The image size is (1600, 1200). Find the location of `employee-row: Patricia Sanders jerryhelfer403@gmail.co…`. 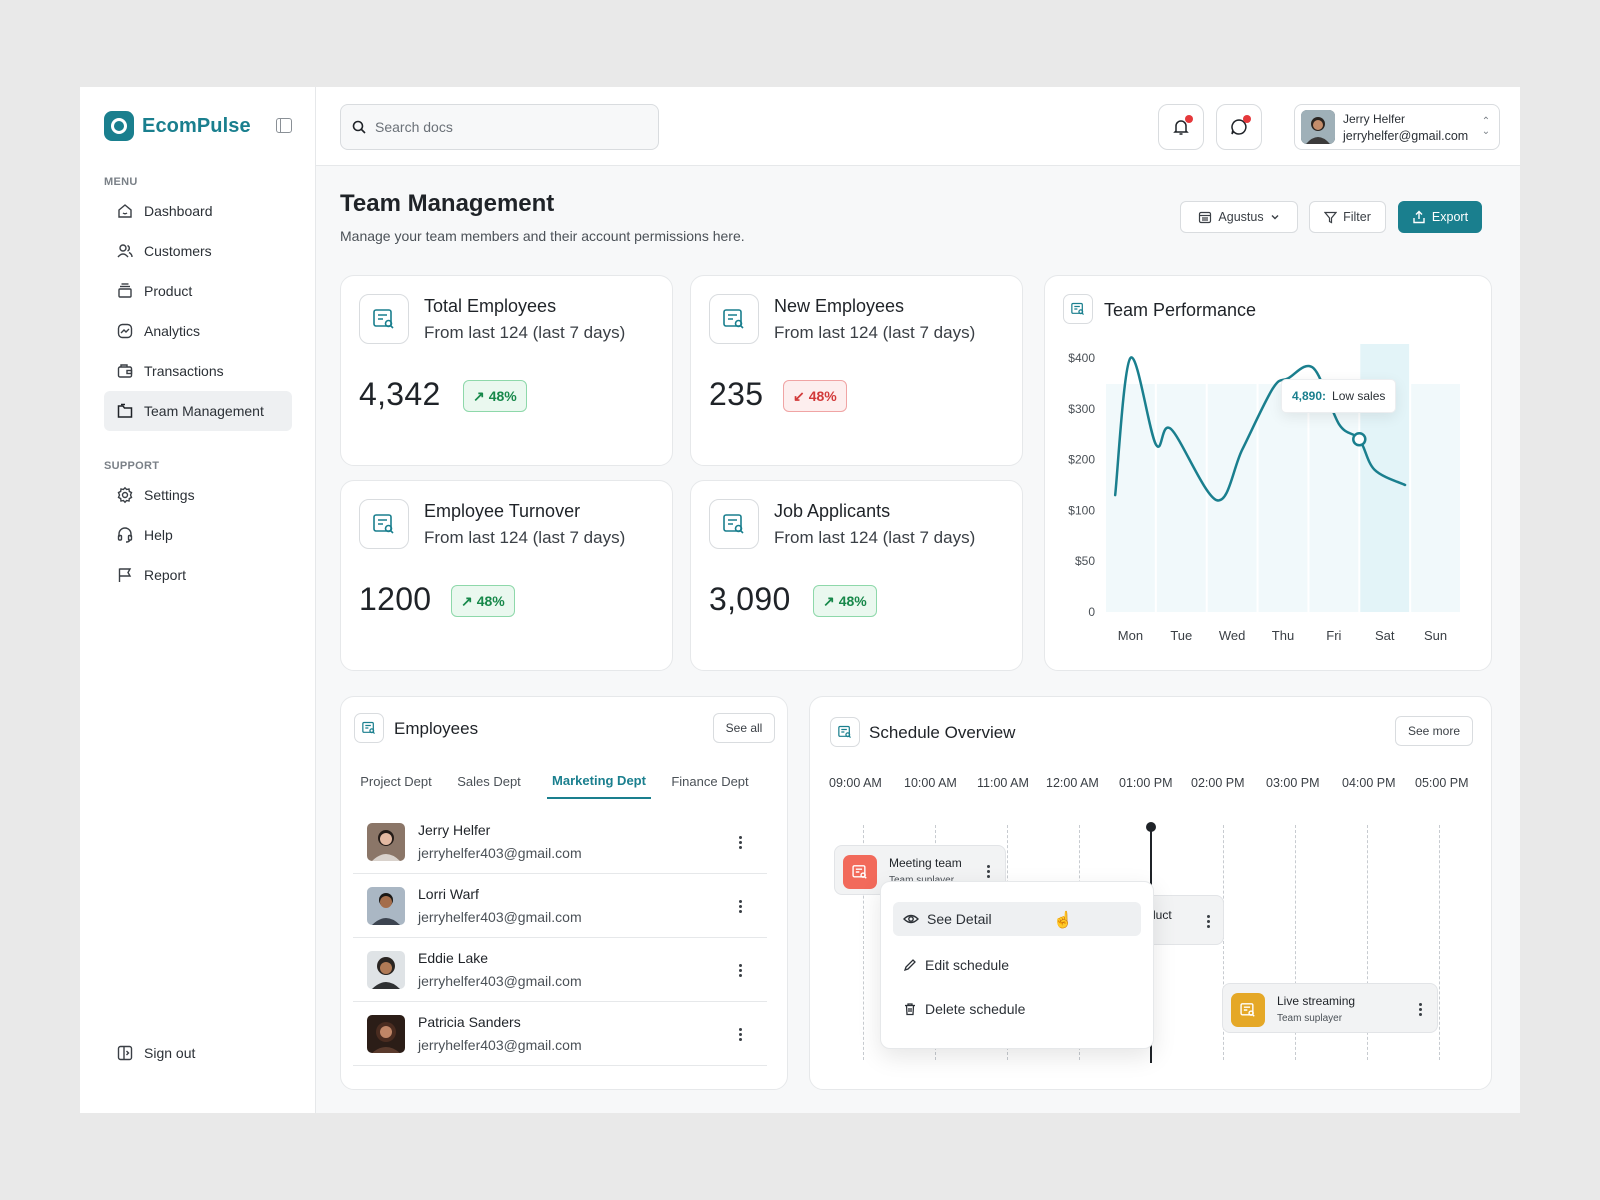

employee-row: Patricia Sanders jerryhelfer403@gmail.co… is located at coordinates (560, 1034).